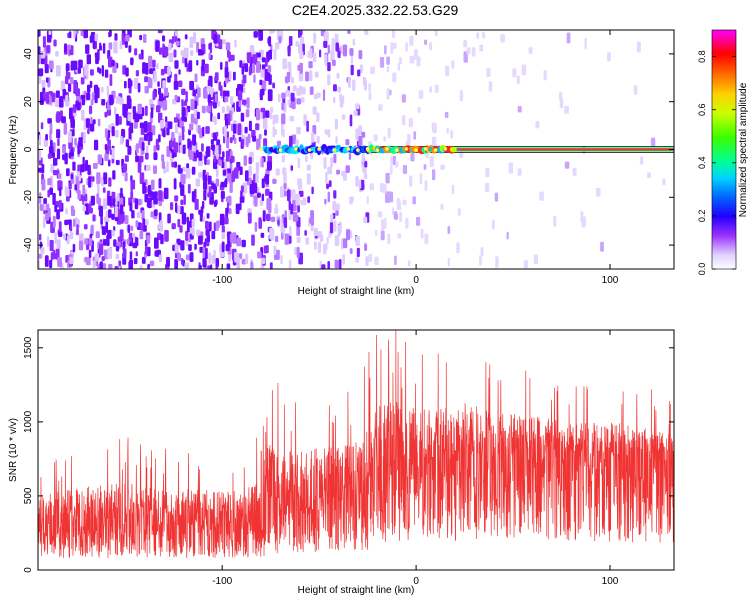 The width and height of the screenshot is (750, 600). I want to click on y-tick-label: 1500, so click(28, 347).